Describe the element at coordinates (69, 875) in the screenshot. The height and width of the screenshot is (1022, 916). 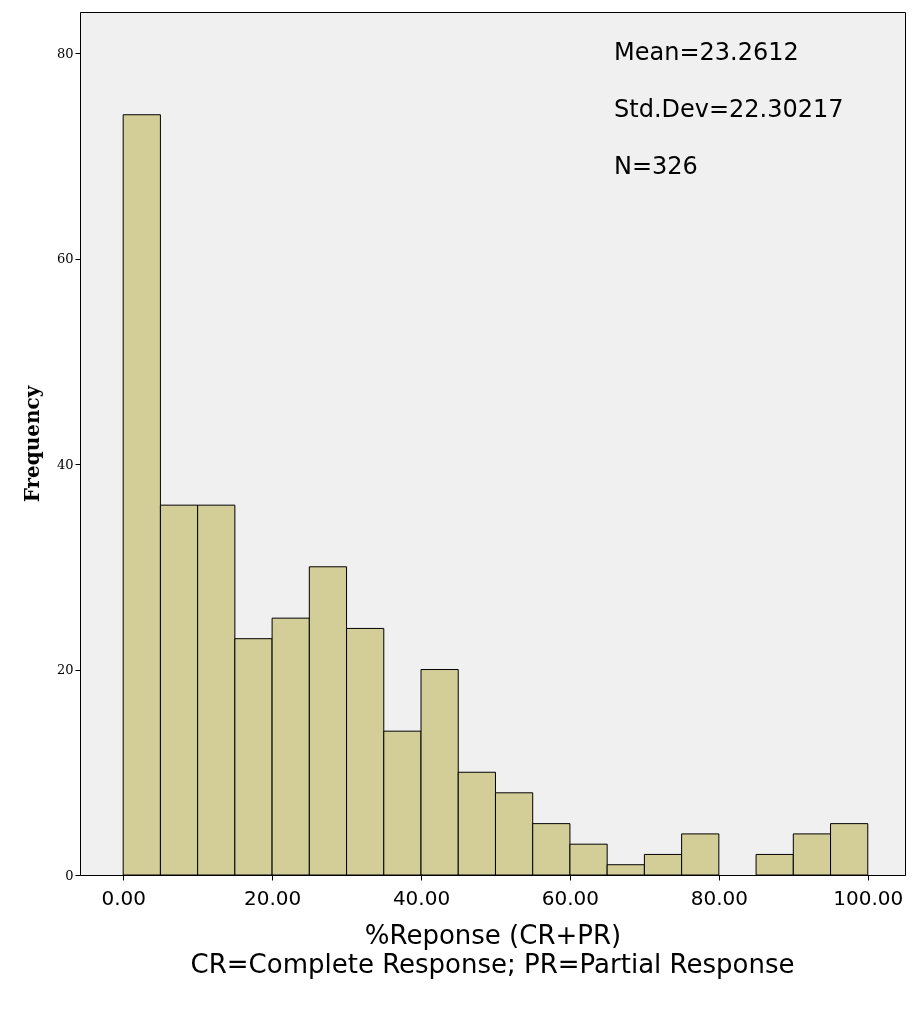
I see `y-tick-label: 0` at that location.